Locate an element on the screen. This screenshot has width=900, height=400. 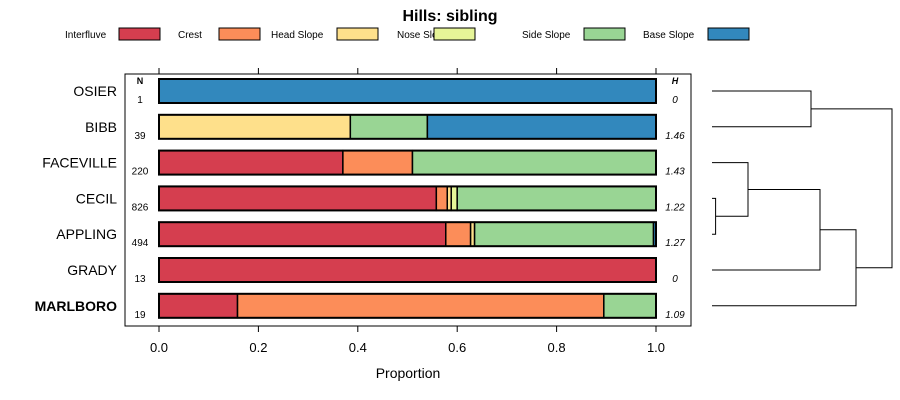
row-h: 1.43 is located at coordinates (675, 172).